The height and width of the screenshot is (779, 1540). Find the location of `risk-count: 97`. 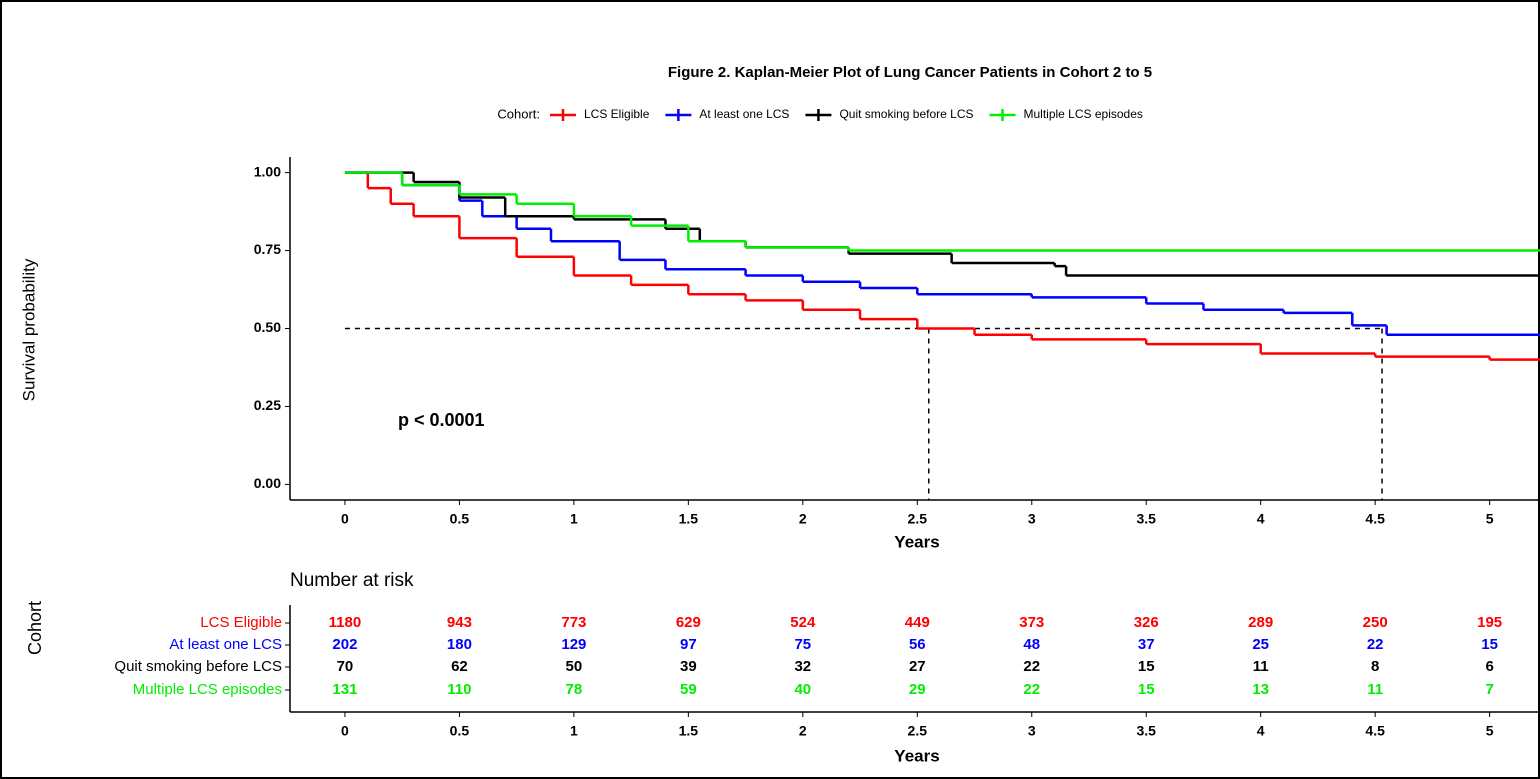

risk-count: 97 is located at coordinates (688, 644).